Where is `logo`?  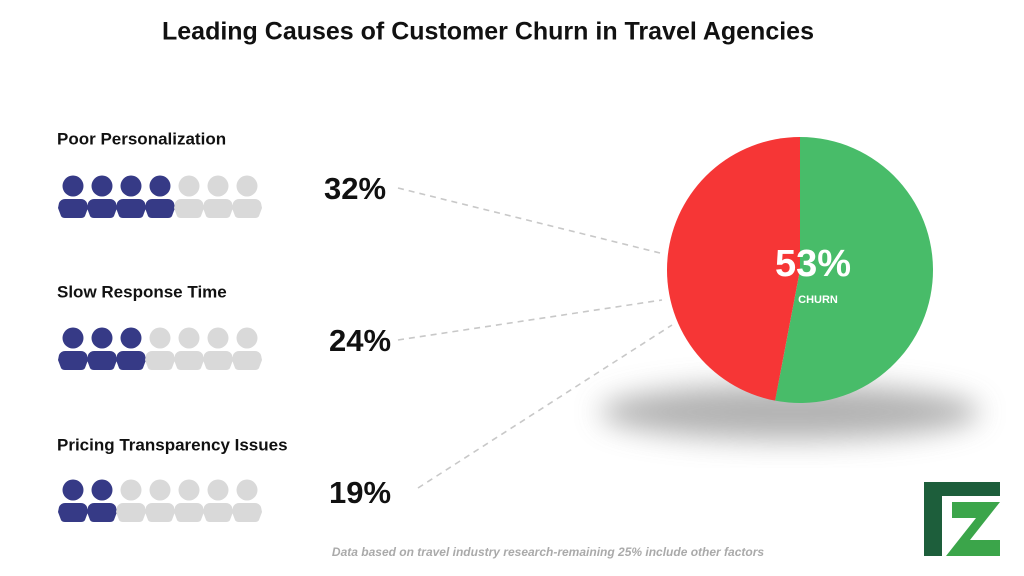 logo is located at coordinates (962, 519).